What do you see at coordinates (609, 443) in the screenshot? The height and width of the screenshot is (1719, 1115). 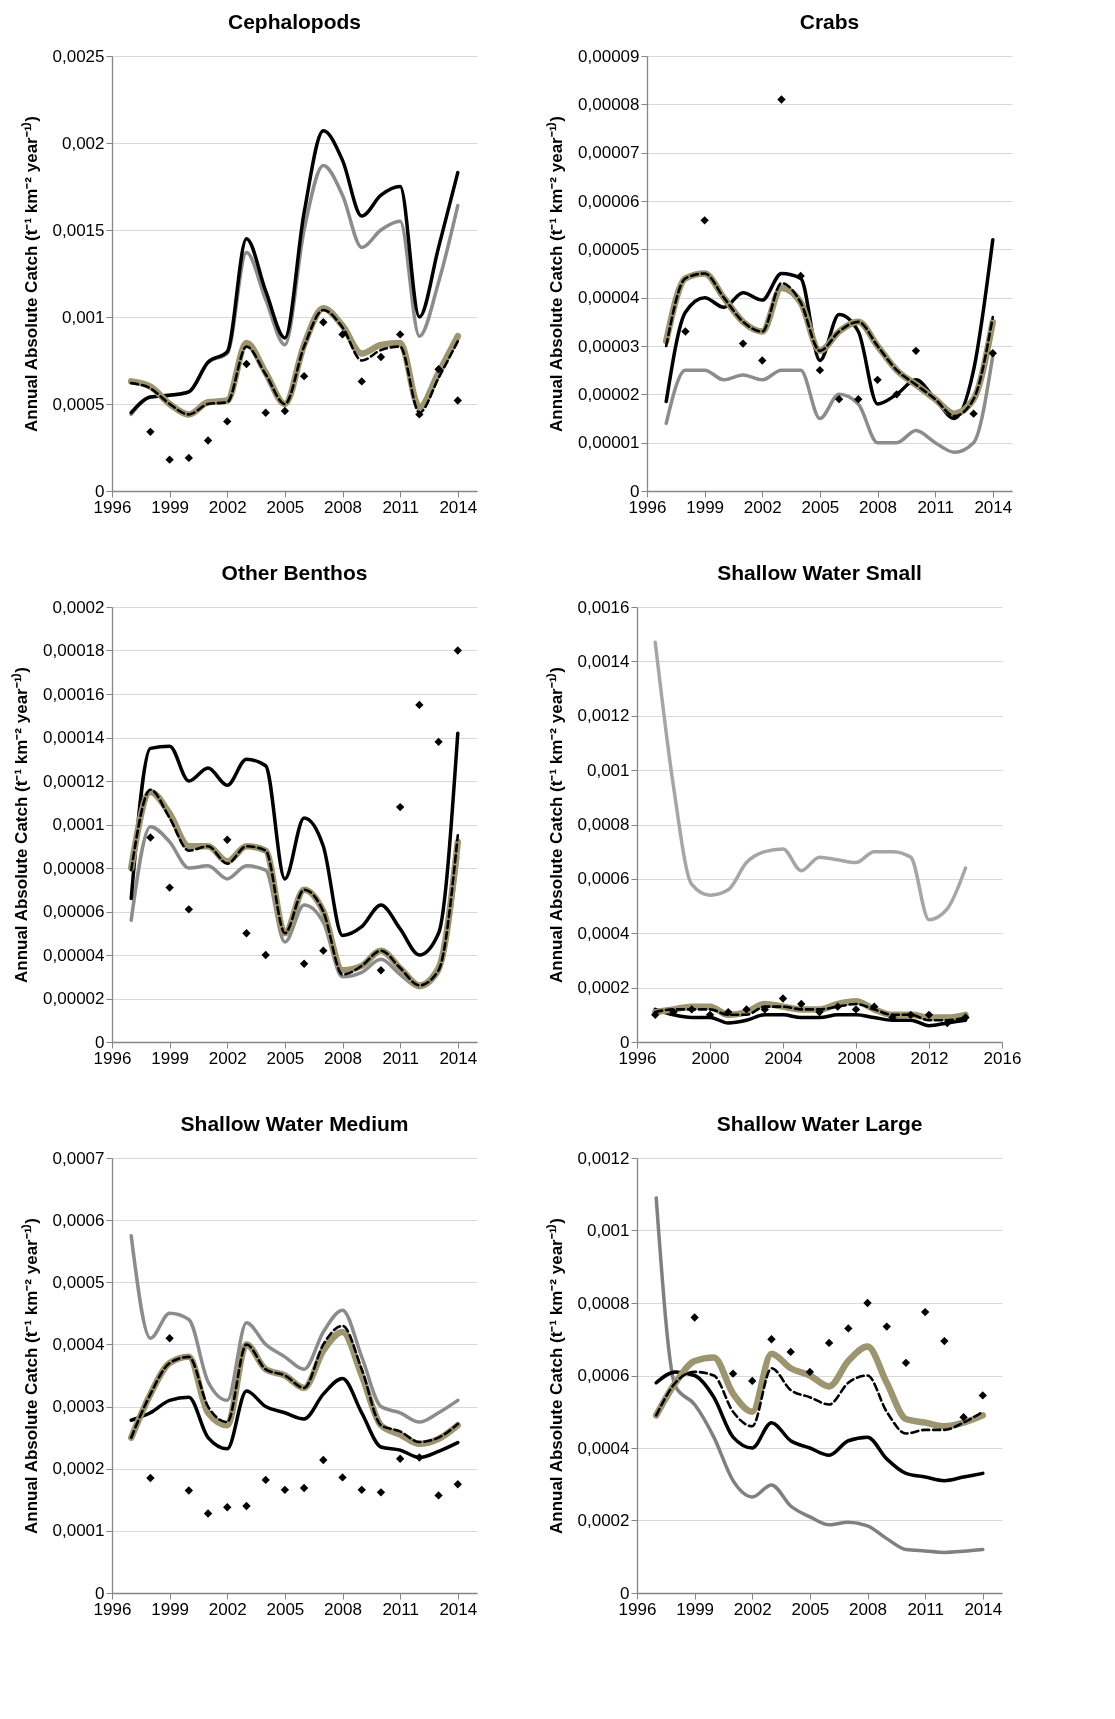 I see `y-tick-label: 0,00001` at bounding box center [609, 443].